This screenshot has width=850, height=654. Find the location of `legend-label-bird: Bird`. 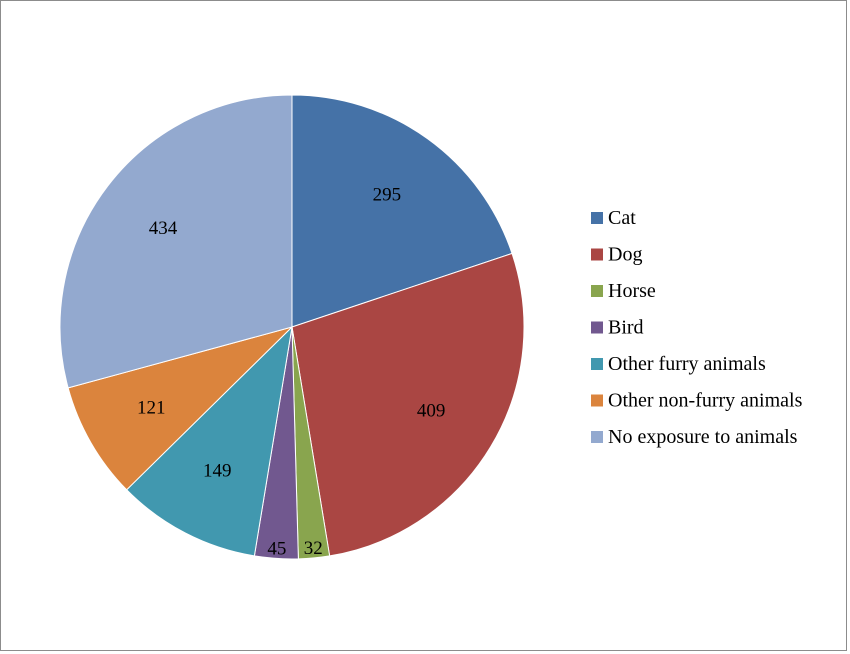

legend-label-bird: Bird is located at coordinates (626, 328).